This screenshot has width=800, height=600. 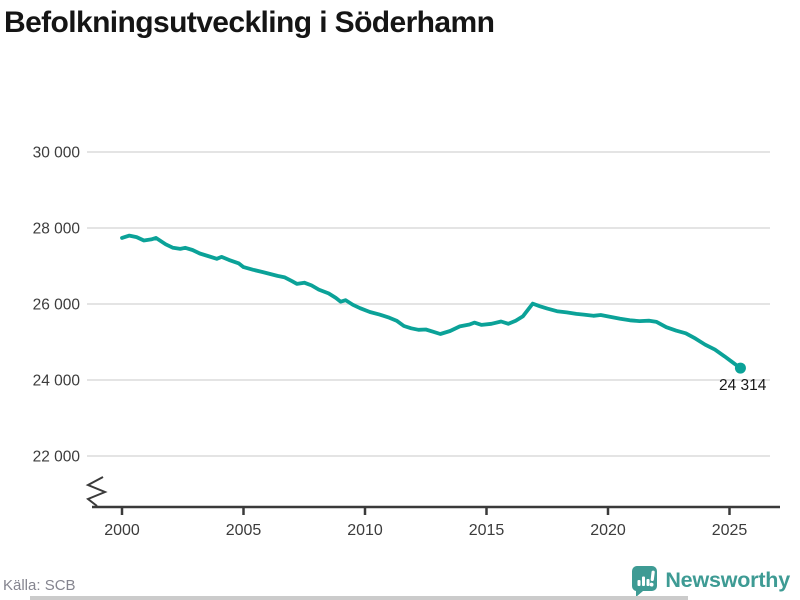 What do you see at coordinates (57, 457) in the screenshot?
I see `y-tick-label: 22 000` at bounding box center [57, 457].